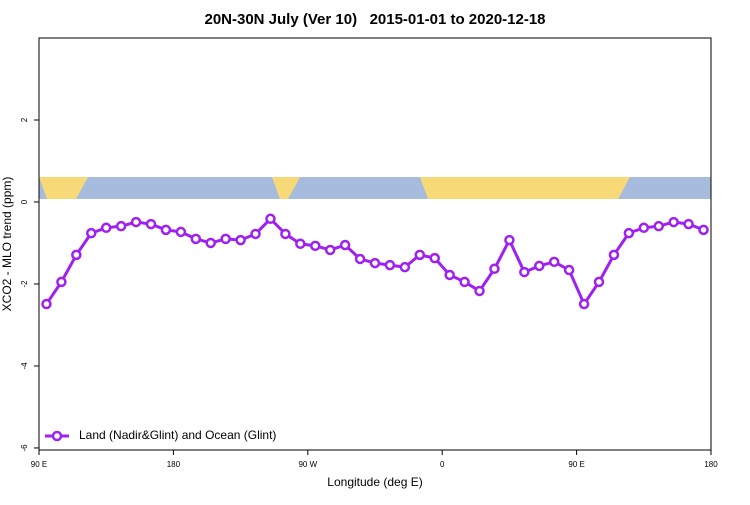  I want to click on legend-marker, so click(57, 436).